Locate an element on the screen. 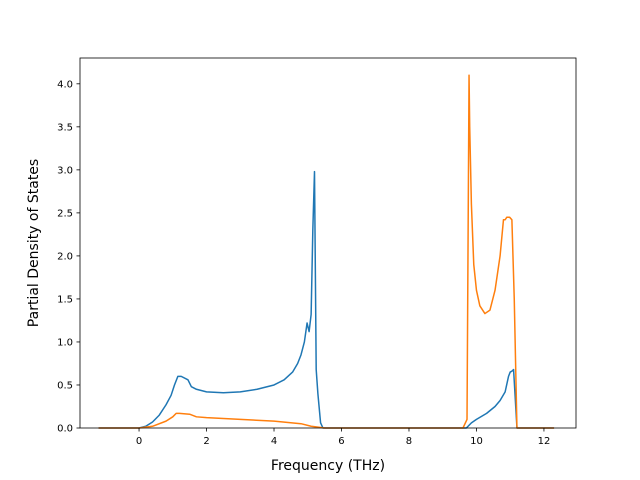 The image size is (640, 480). x-tick-label: 4 is located at coordinates (274, 441).